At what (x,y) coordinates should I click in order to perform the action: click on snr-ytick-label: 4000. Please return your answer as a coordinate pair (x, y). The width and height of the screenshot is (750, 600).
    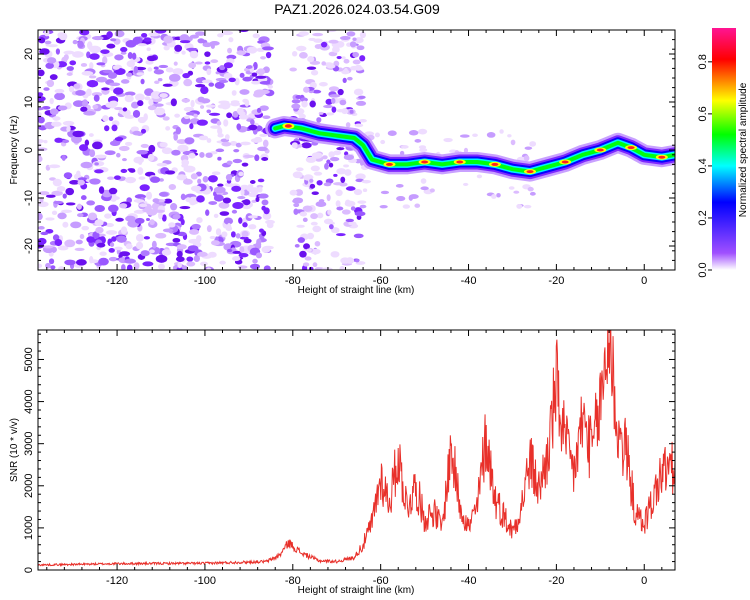
    Looking at the image, I should click on (29, 401).